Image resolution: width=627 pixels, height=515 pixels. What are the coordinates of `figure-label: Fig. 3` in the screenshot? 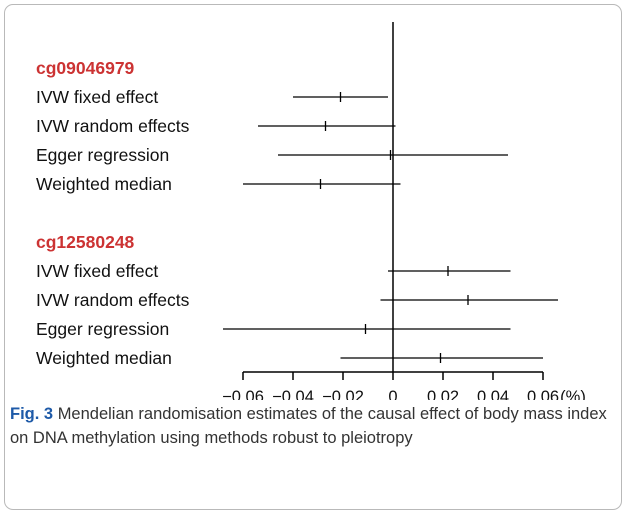 It's located at (32, 414).